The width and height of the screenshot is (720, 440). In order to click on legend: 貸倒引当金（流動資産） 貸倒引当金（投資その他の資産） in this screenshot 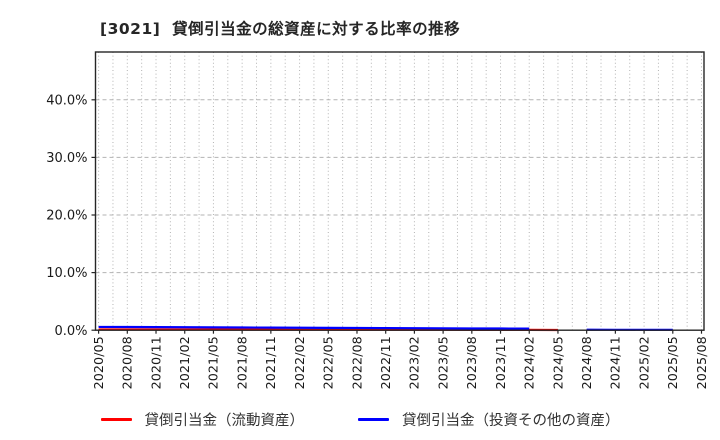, I will do `click(360, 419)`.